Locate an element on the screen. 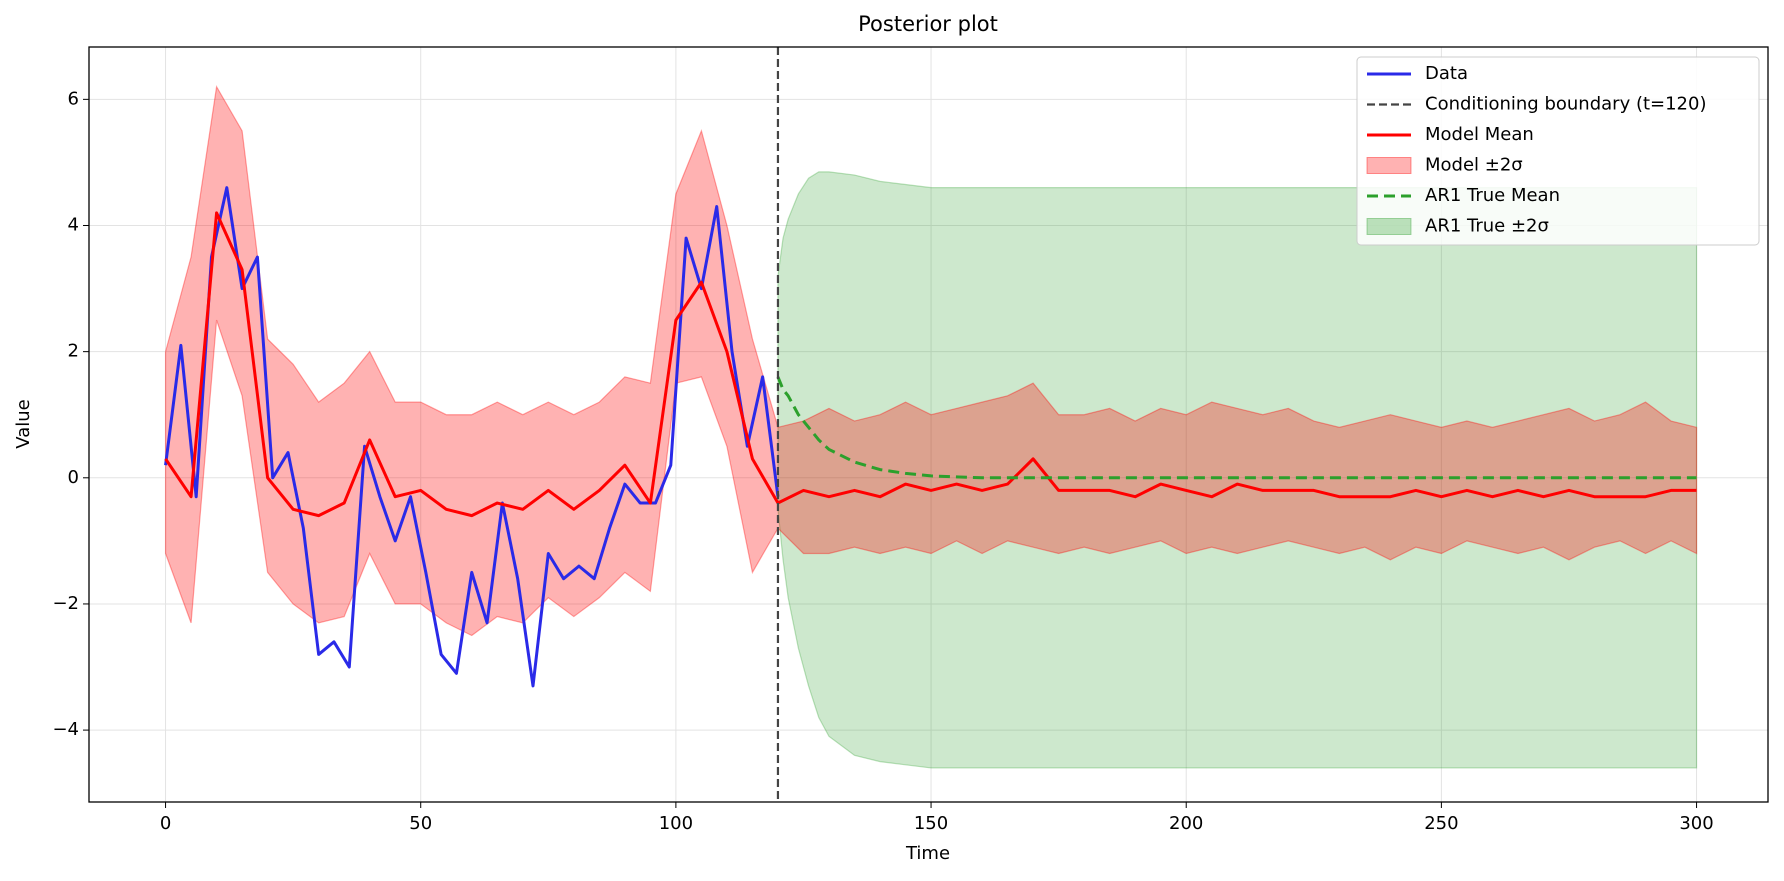 This screenshot has height=881, width=1784. legend-box is located at coordinates (1558, 151).